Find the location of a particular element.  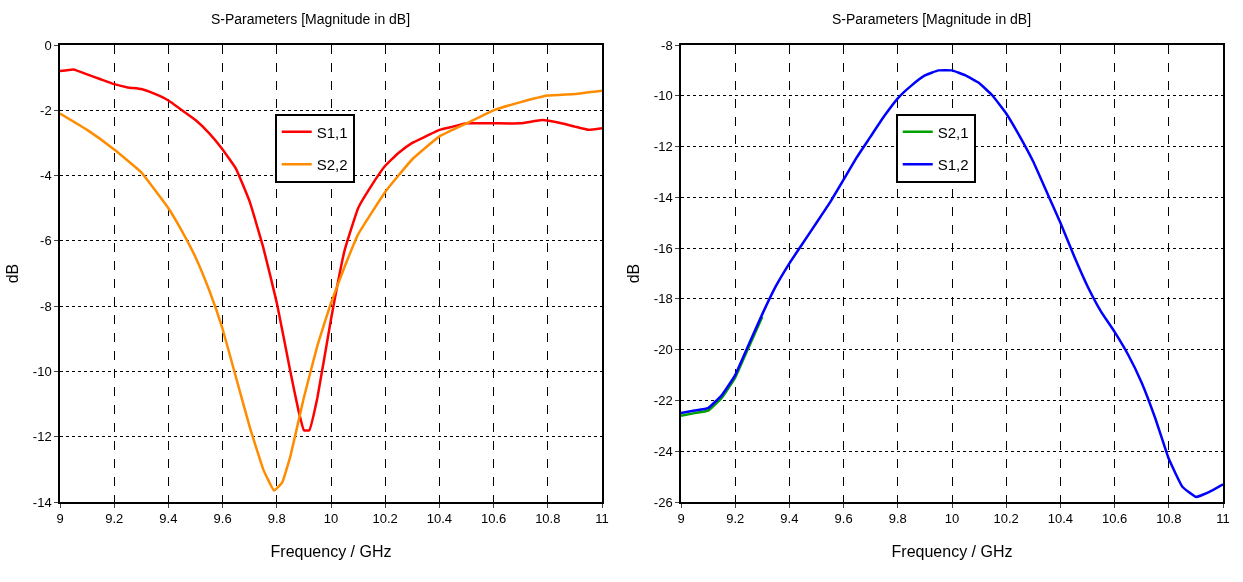

y-tick-label: -22 is located at coordinates (663, 400).